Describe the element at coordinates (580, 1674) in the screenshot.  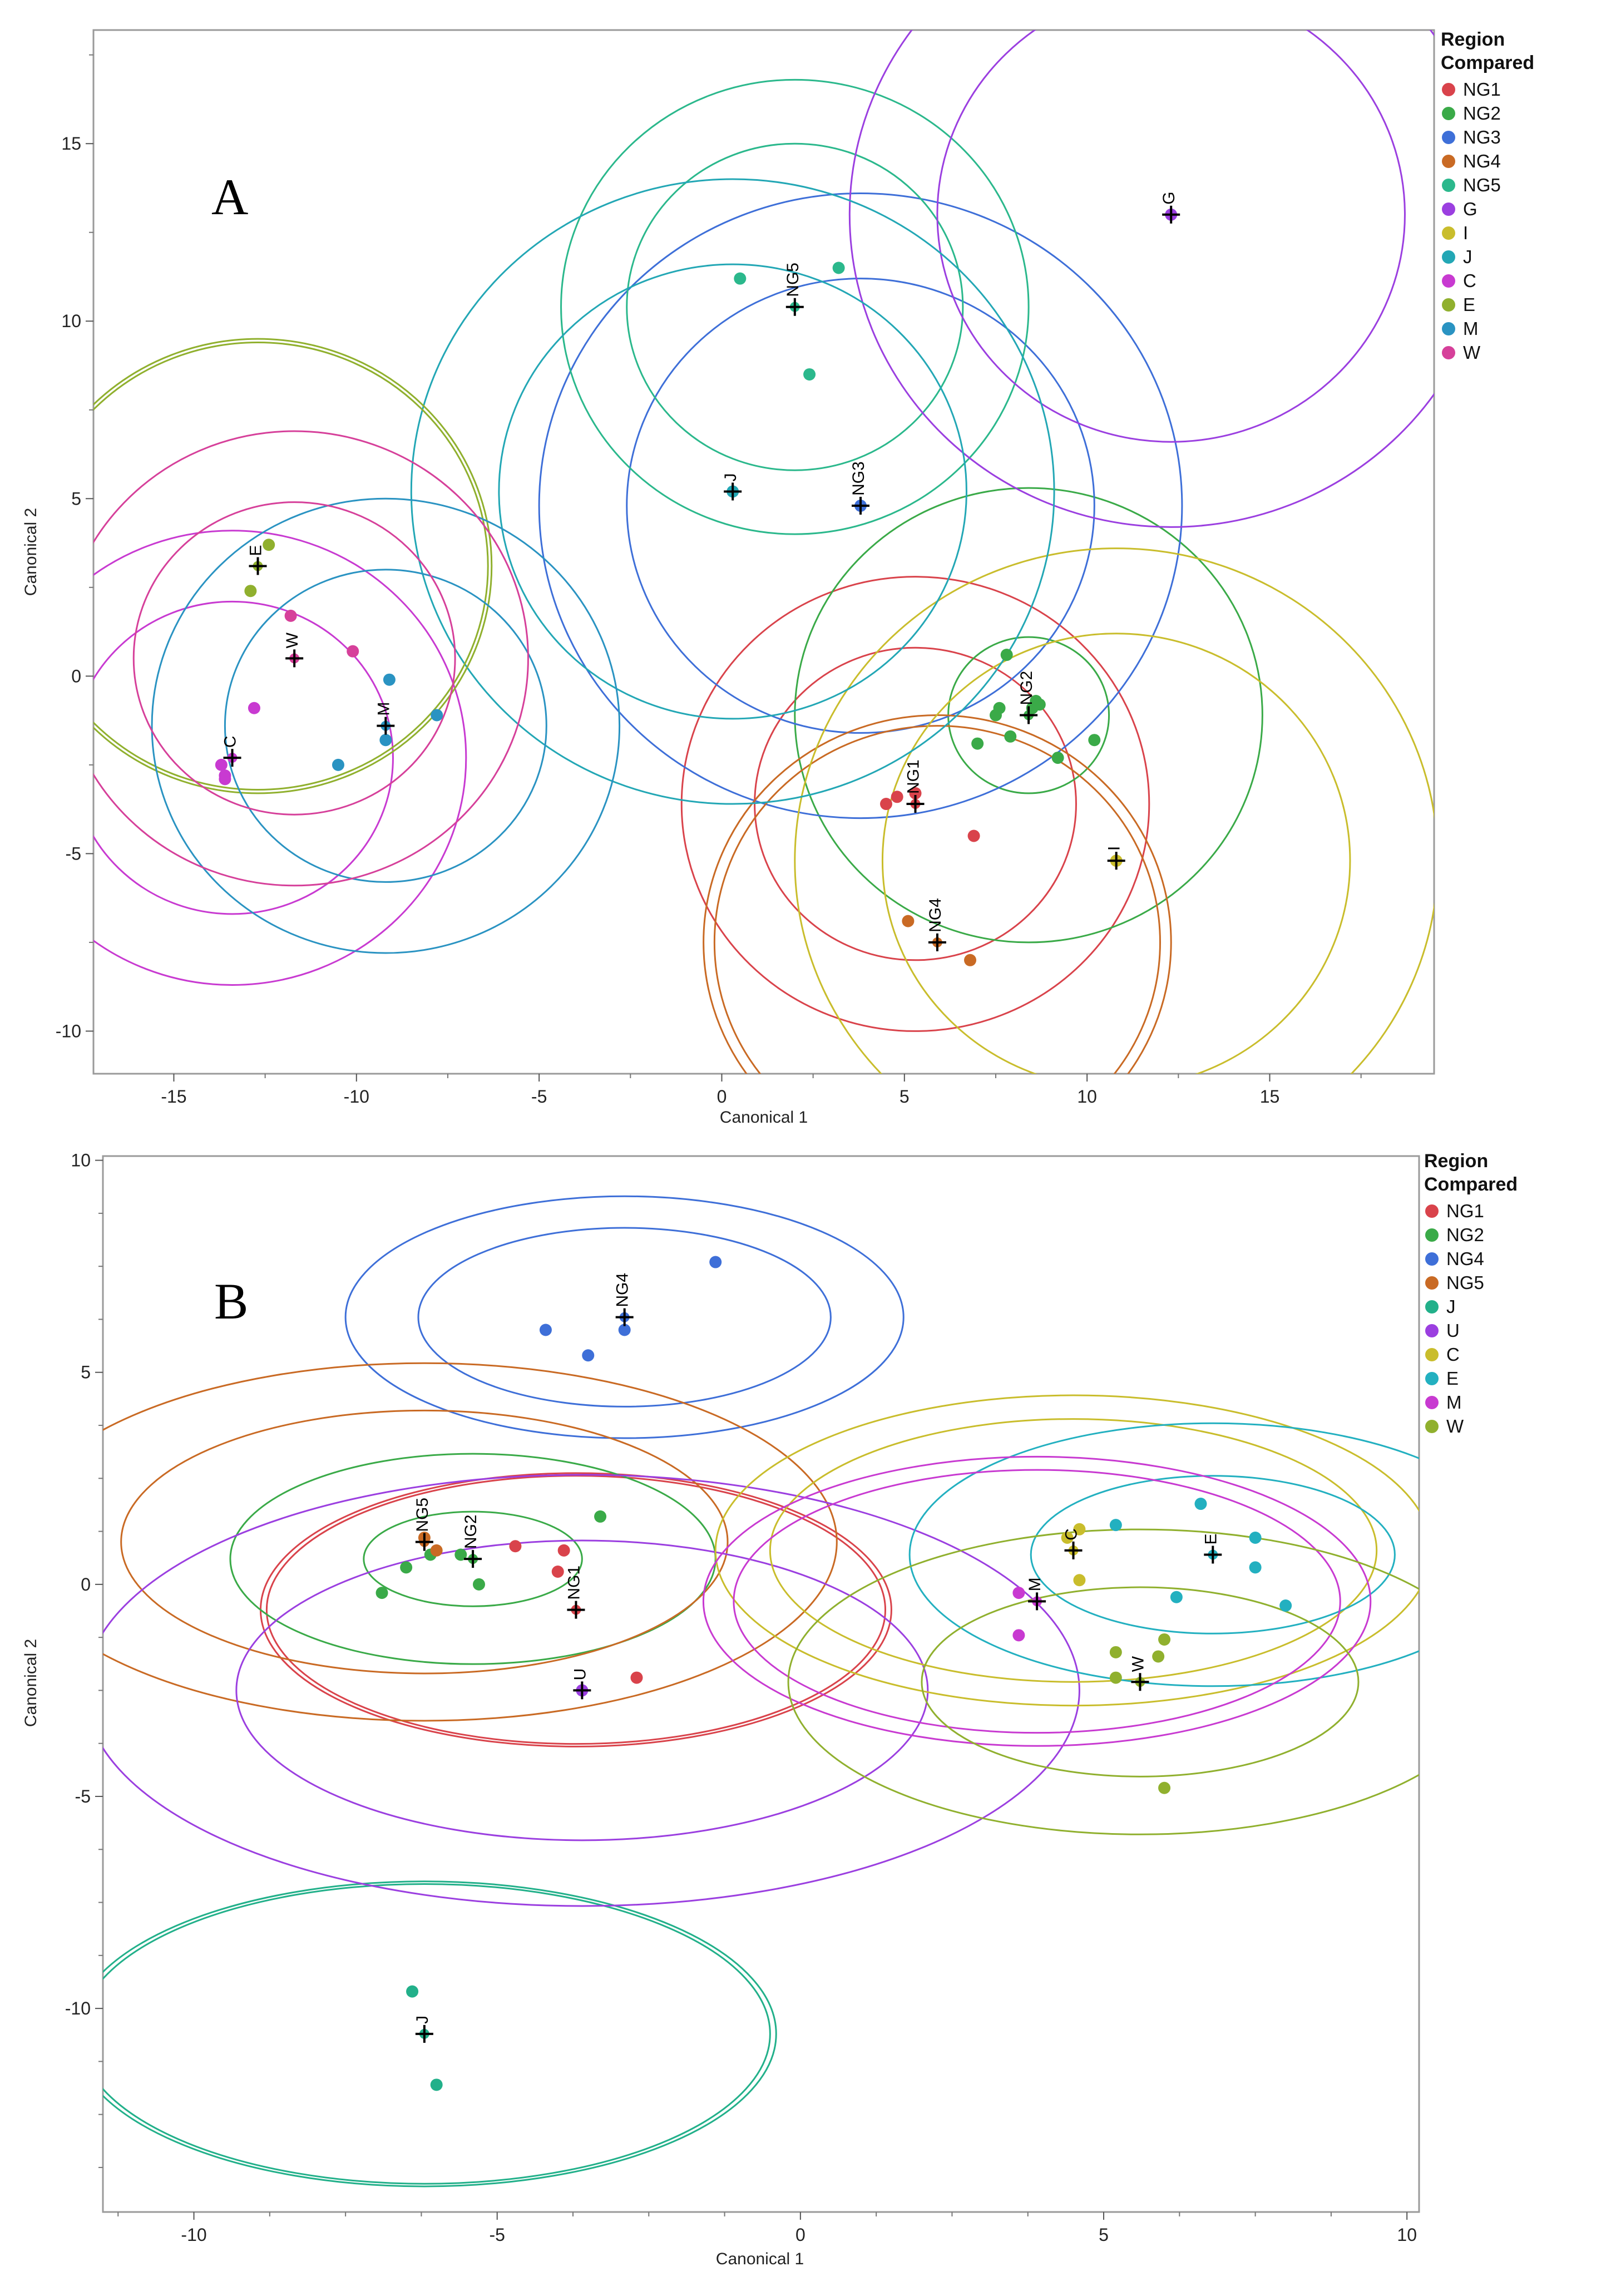
I see `centroid-label-u: U` at that location.